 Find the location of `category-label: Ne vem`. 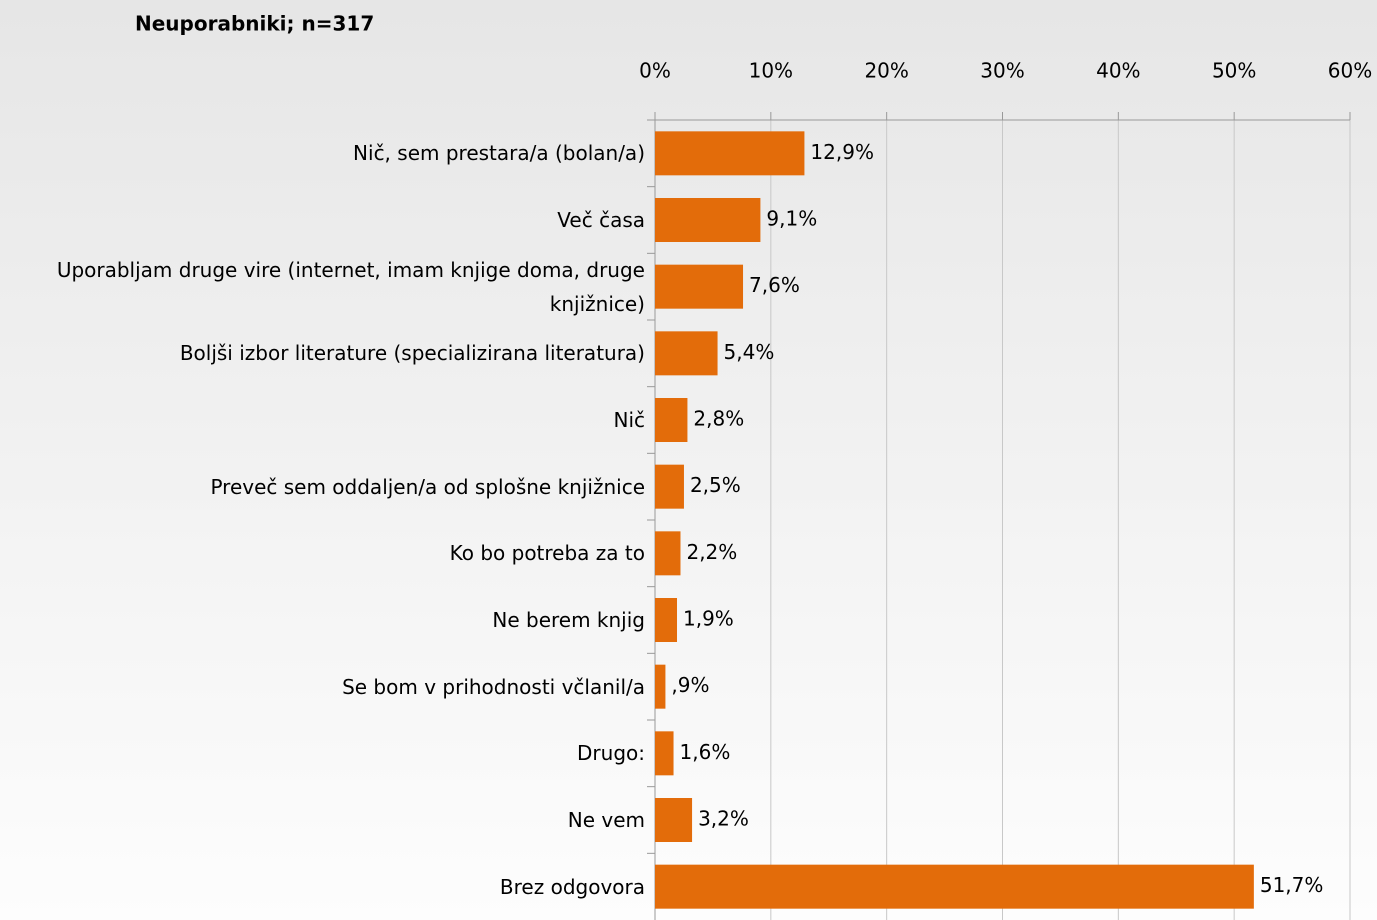

category-label: Ne vem is located at coordinates (606, 819).